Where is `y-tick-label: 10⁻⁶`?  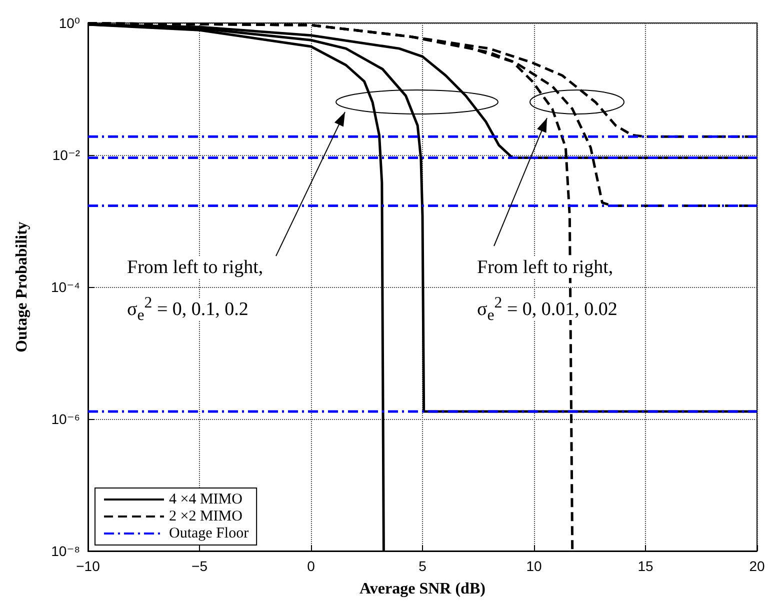
y-tick-label: 10⁻⁶ is located at coordinates (65, 419).